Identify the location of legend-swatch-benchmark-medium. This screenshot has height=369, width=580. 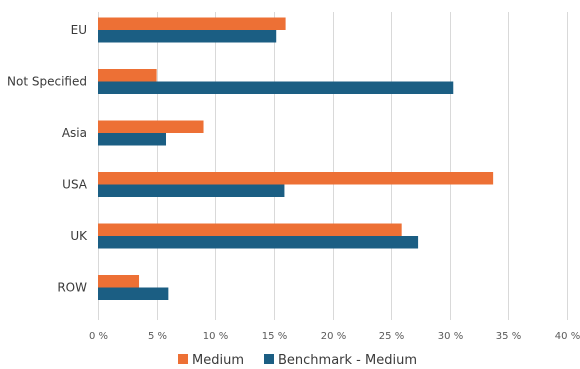
(269, 359).